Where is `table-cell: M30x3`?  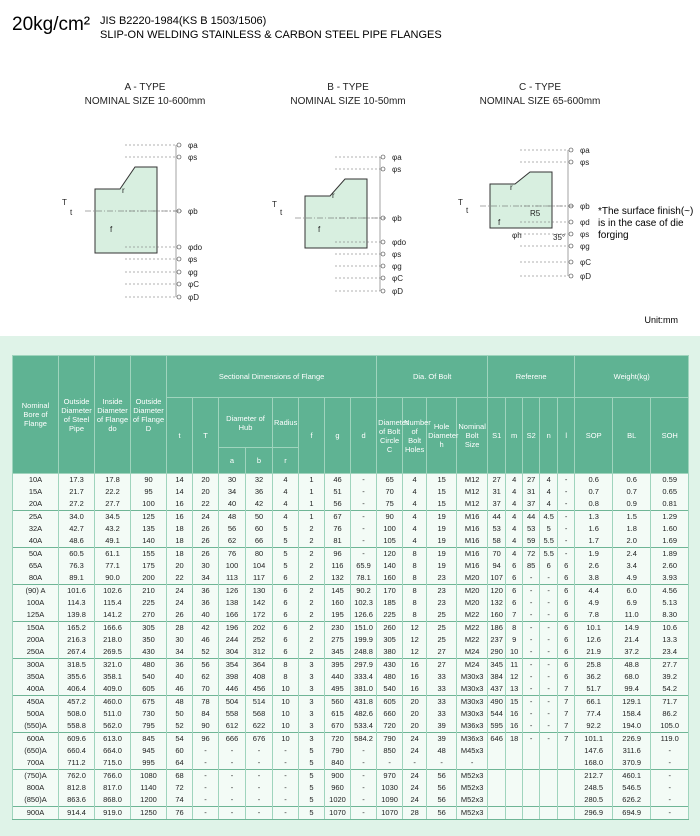 table-cell: M30x3 is located at coordinates (472, 701).